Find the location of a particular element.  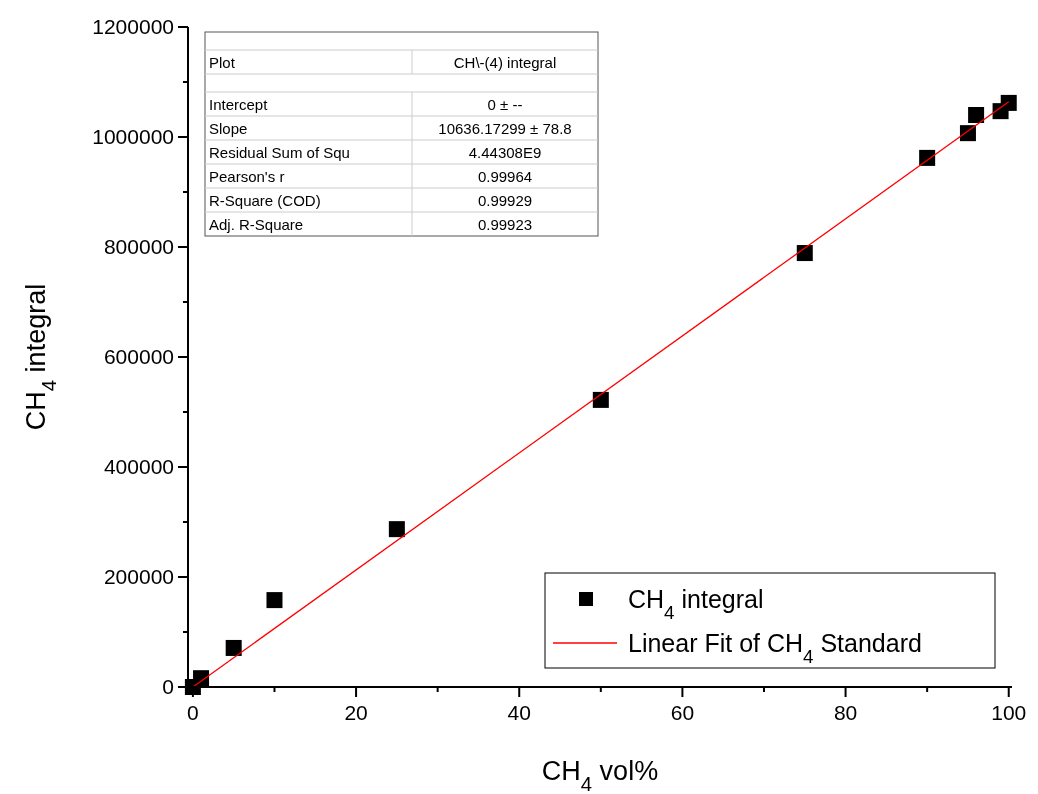

annotation: Plot is located at coordinates (222, 62).